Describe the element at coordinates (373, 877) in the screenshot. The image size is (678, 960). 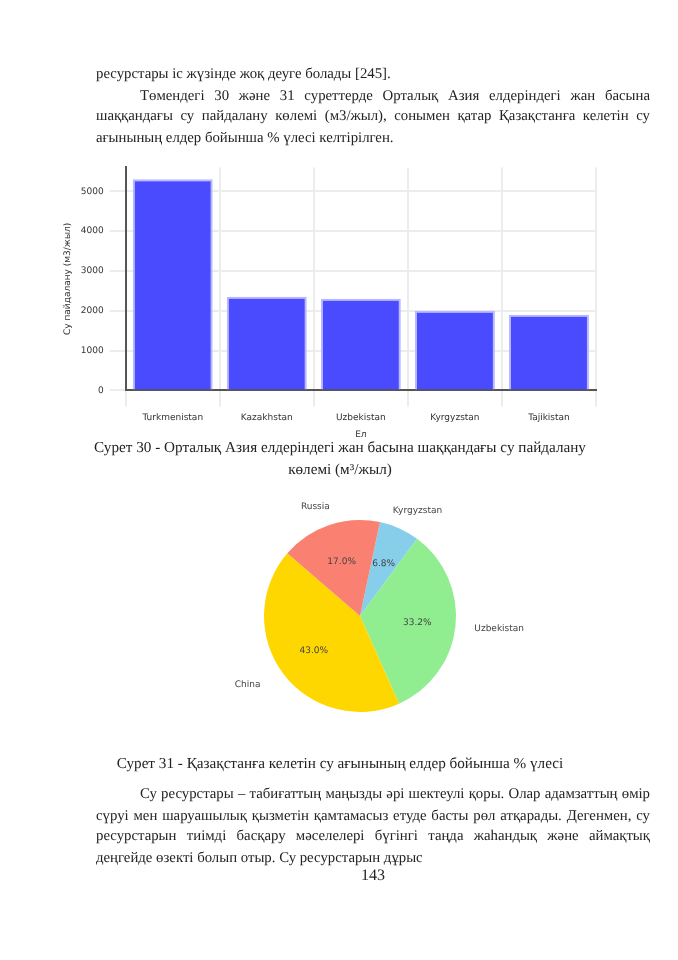
I see `text: 143` at that location.